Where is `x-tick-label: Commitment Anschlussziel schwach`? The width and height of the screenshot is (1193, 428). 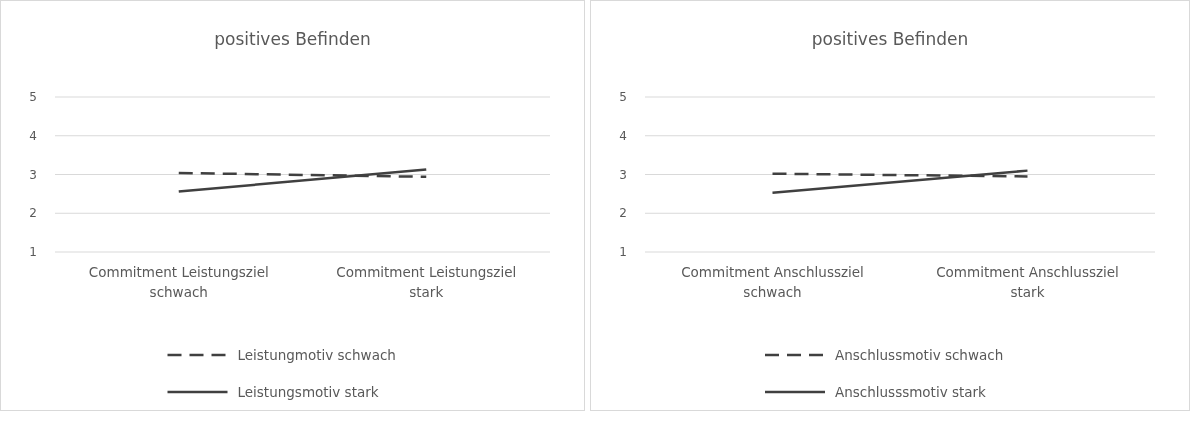 x-tick-label: Commitment Anschlussziel schwach is located at coordinates (772, 282).